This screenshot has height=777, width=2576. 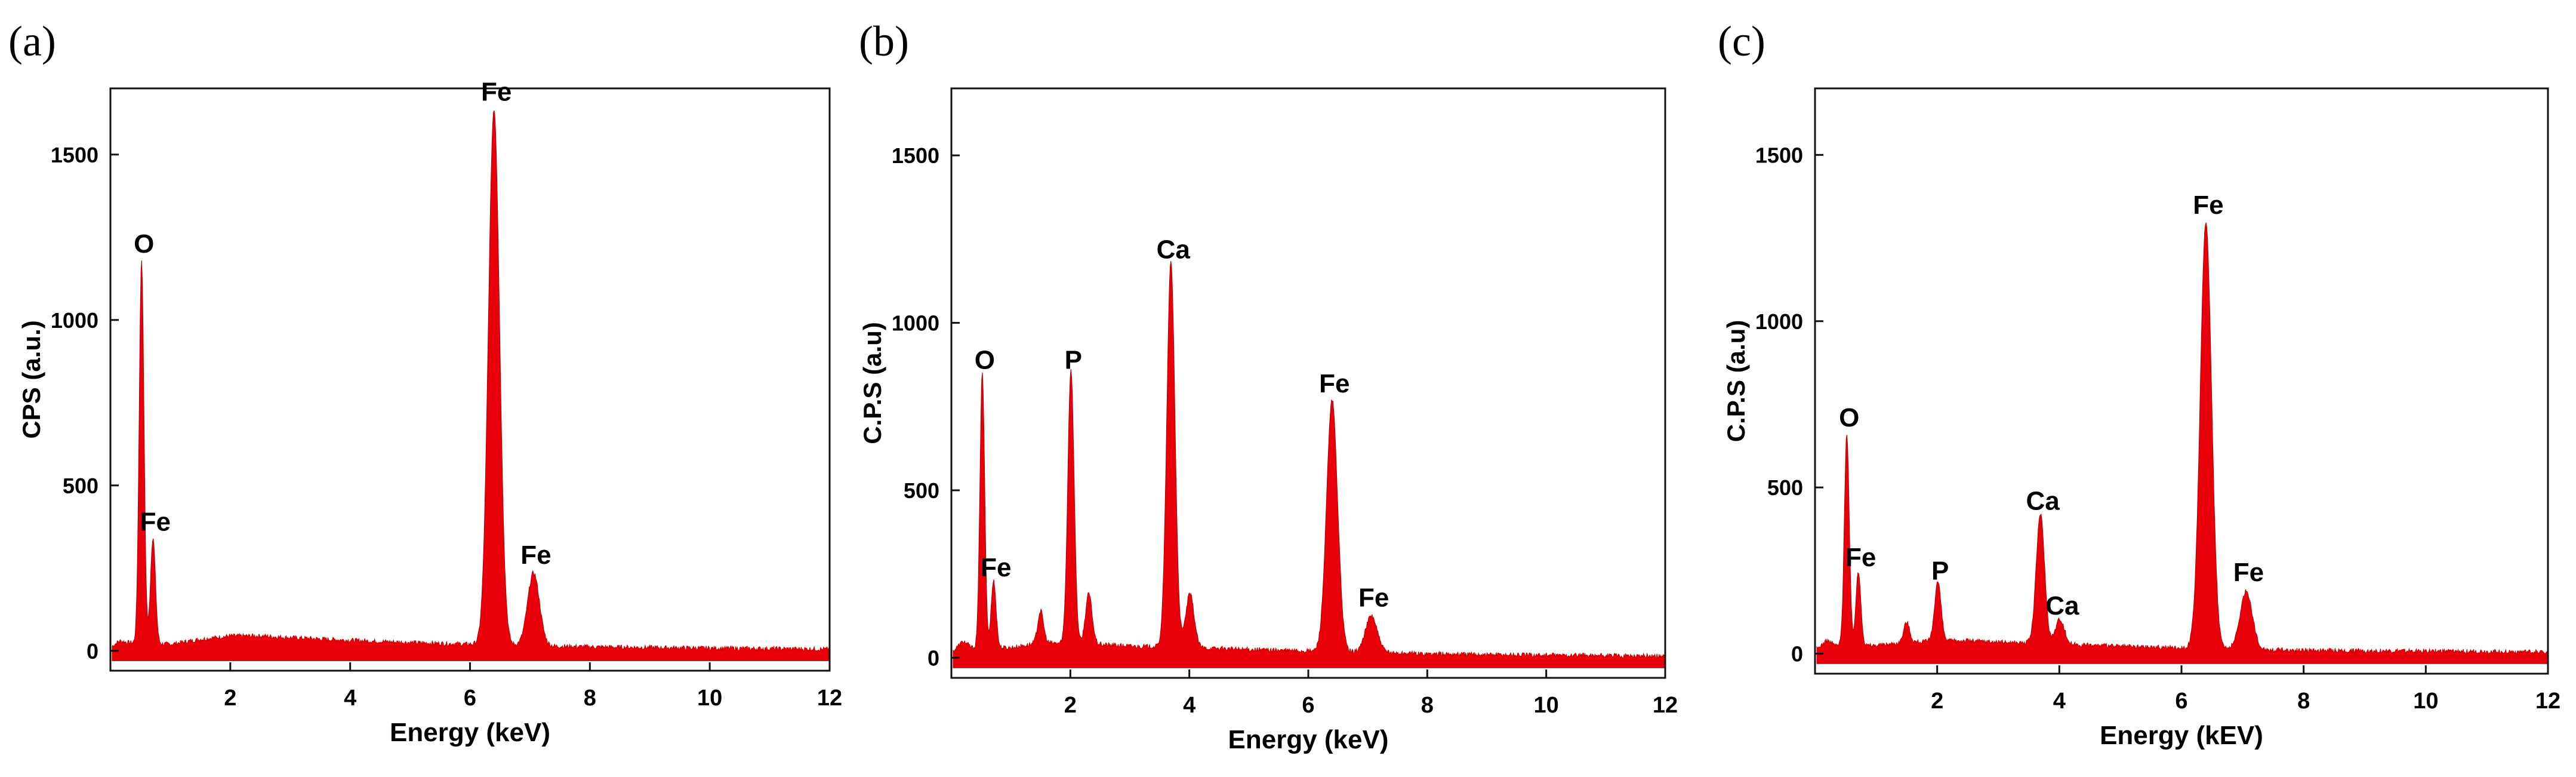 I want to click on panel-label-a: (a), so click(x=32, y=41).